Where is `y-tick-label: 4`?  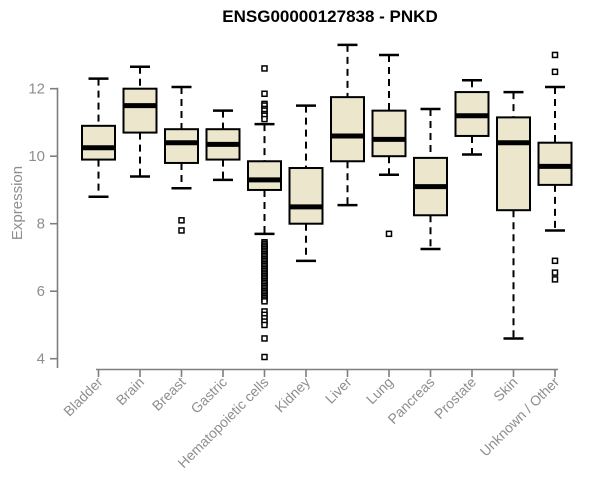 y-tick-label: 4 is located at coordinates (41, 359).